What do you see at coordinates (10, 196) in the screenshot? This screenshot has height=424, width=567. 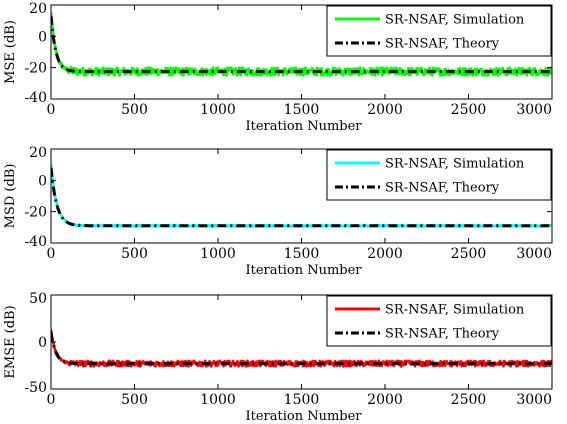 I see `y-axis-label: MSD (dB)` at bounding box center [10, 196].